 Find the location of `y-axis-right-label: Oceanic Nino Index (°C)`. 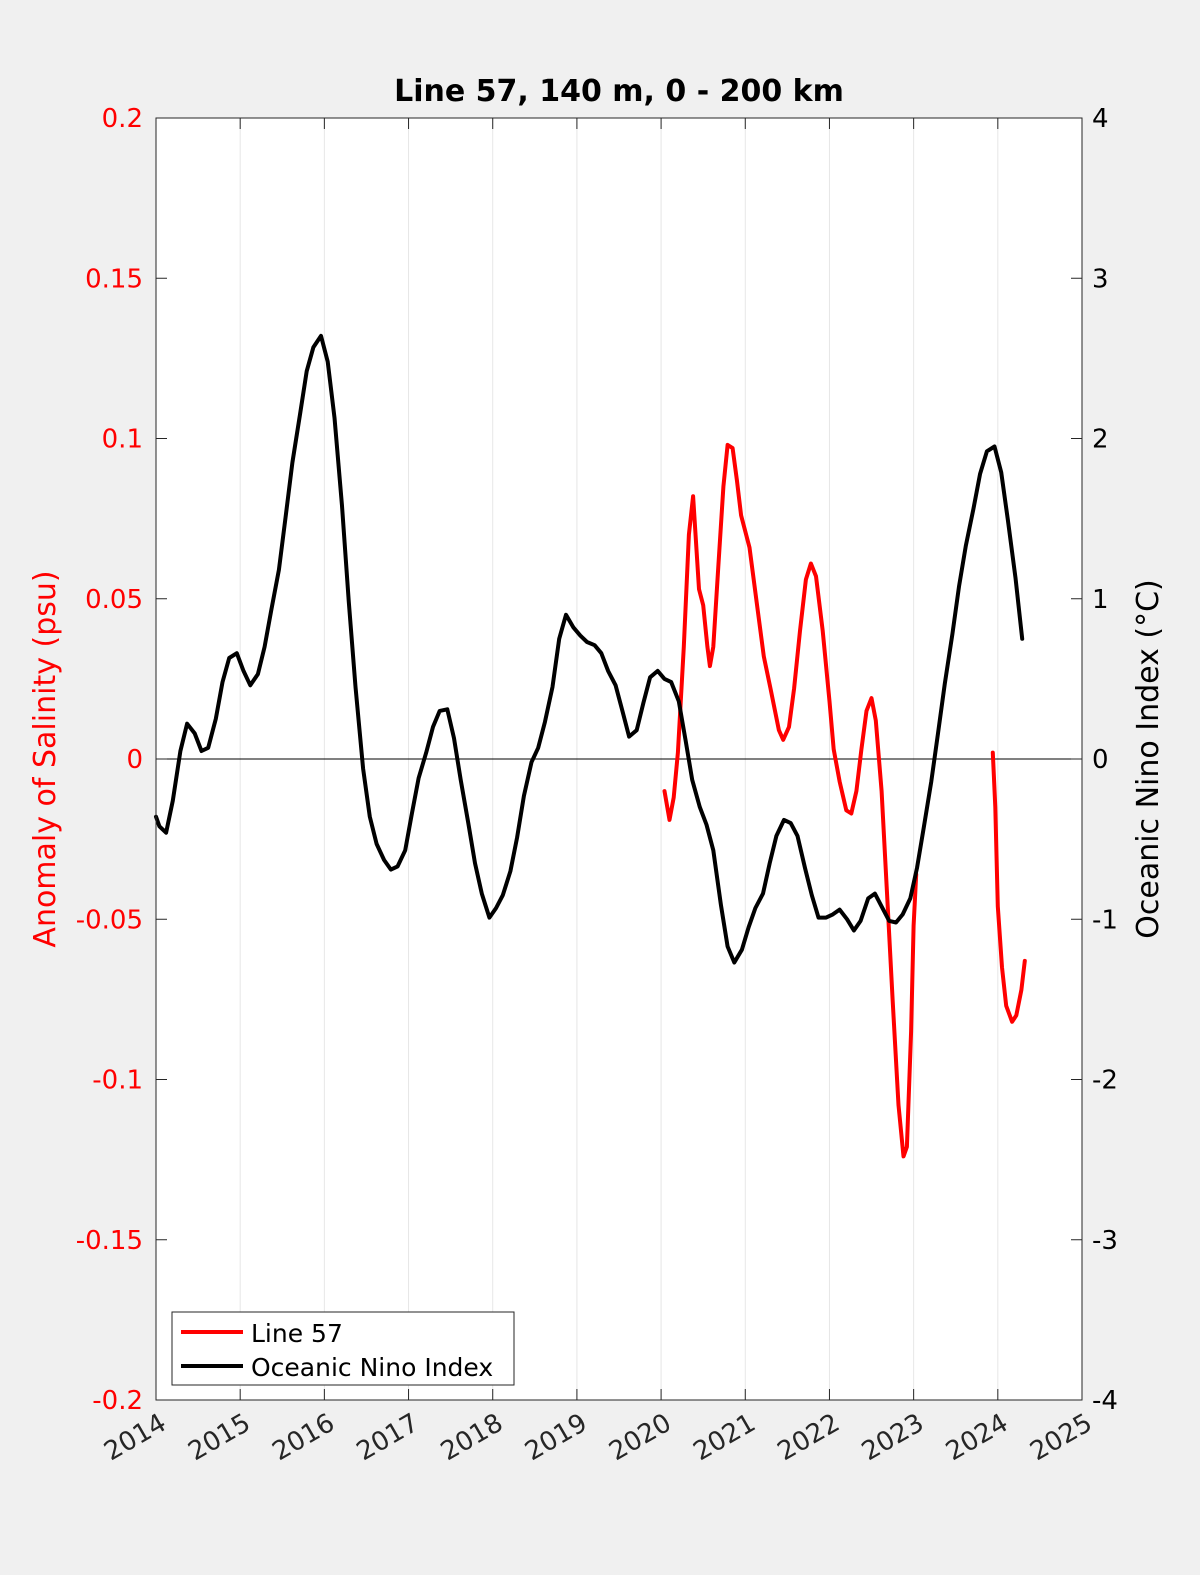

y-axis-right-label: Oceanic Nino Index (°C) is located at coordinates (1148, 759).